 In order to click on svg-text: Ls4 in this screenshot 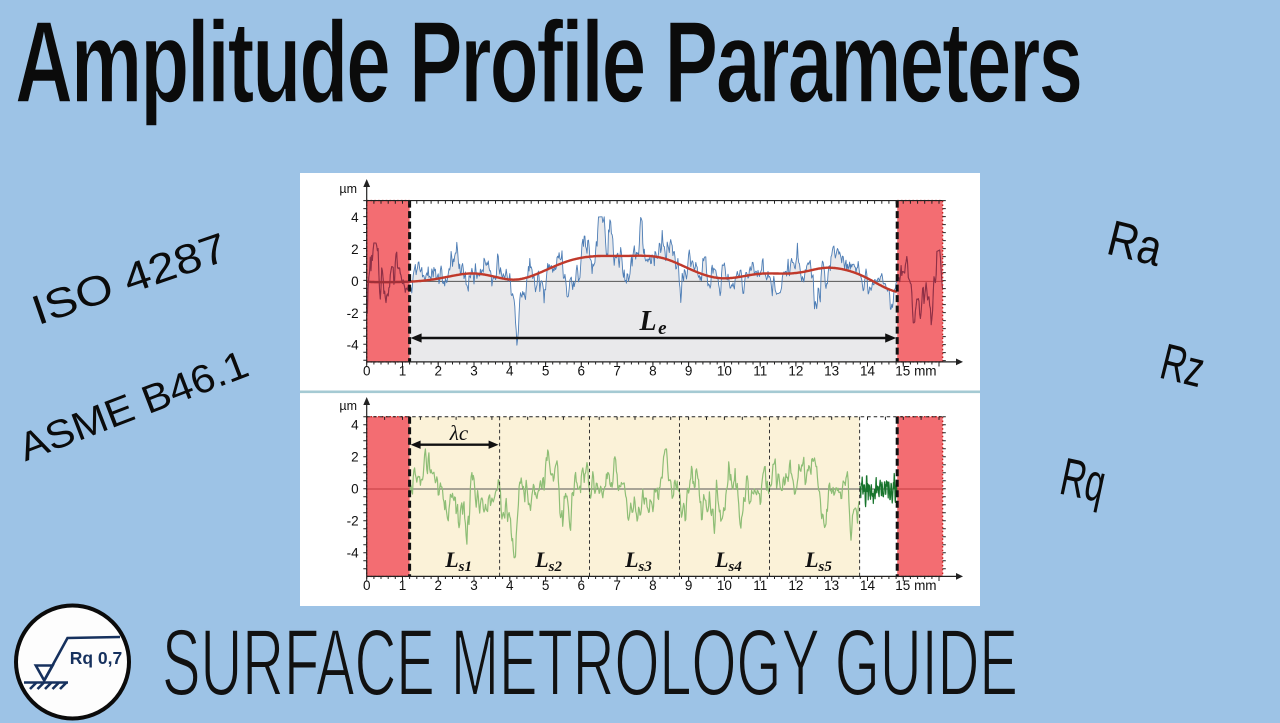, I will do `click(728, 561)`.